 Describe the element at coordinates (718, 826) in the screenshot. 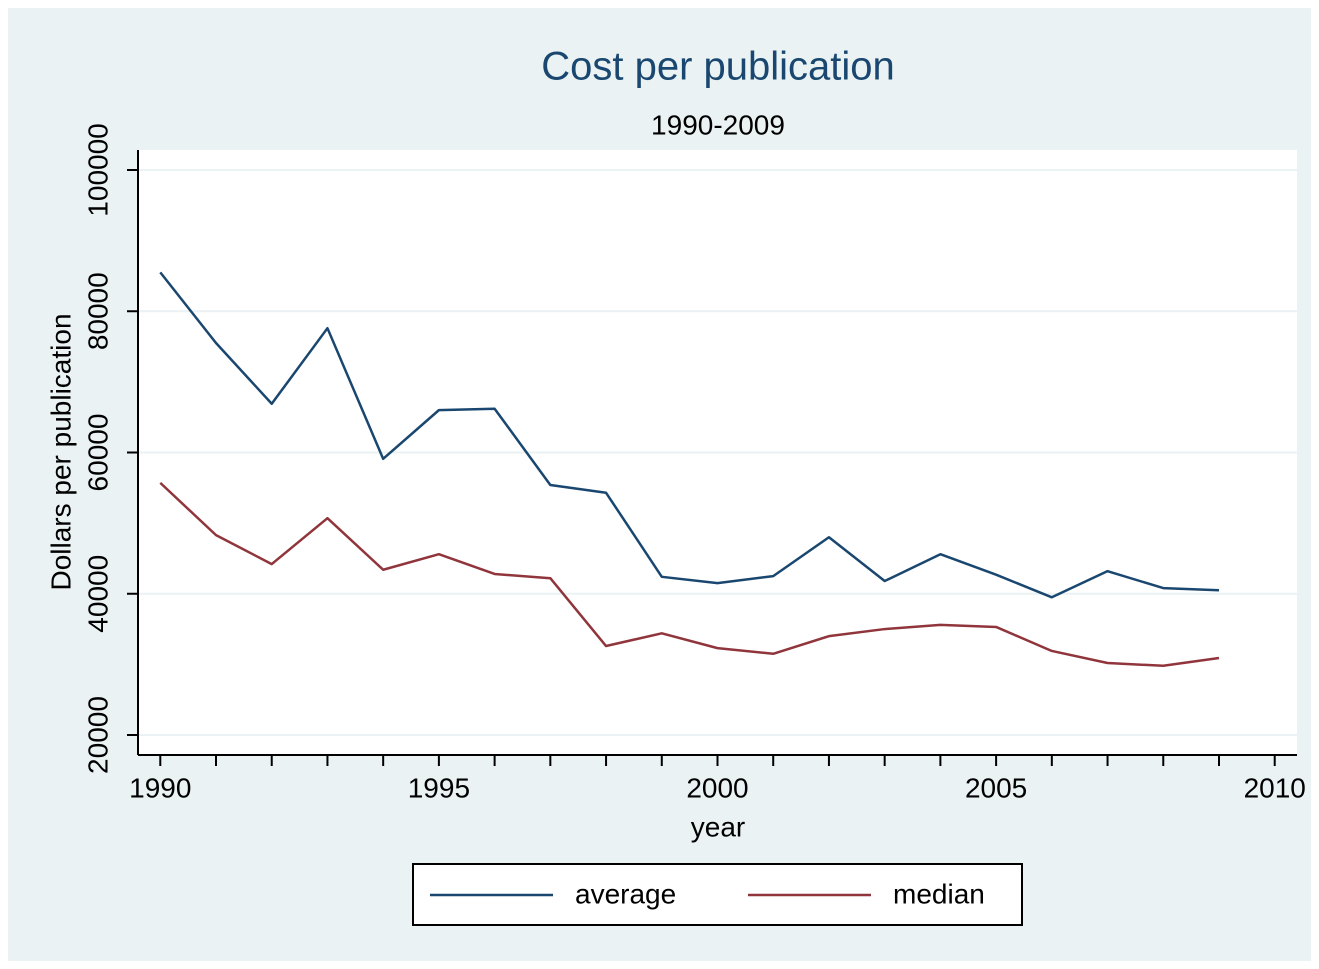

I see `x-axis-title: year` at that location.